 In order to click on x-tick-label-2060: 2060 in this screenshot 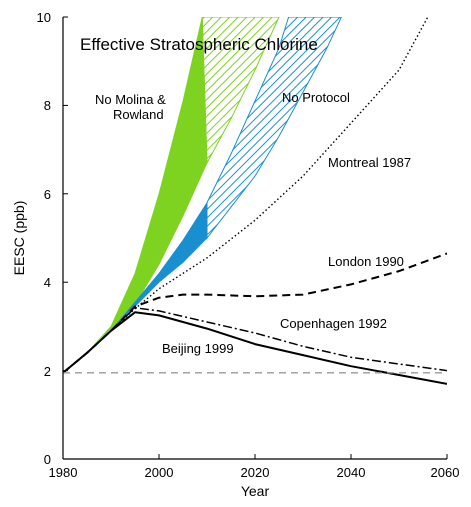, I will do `click(445, 472)`.